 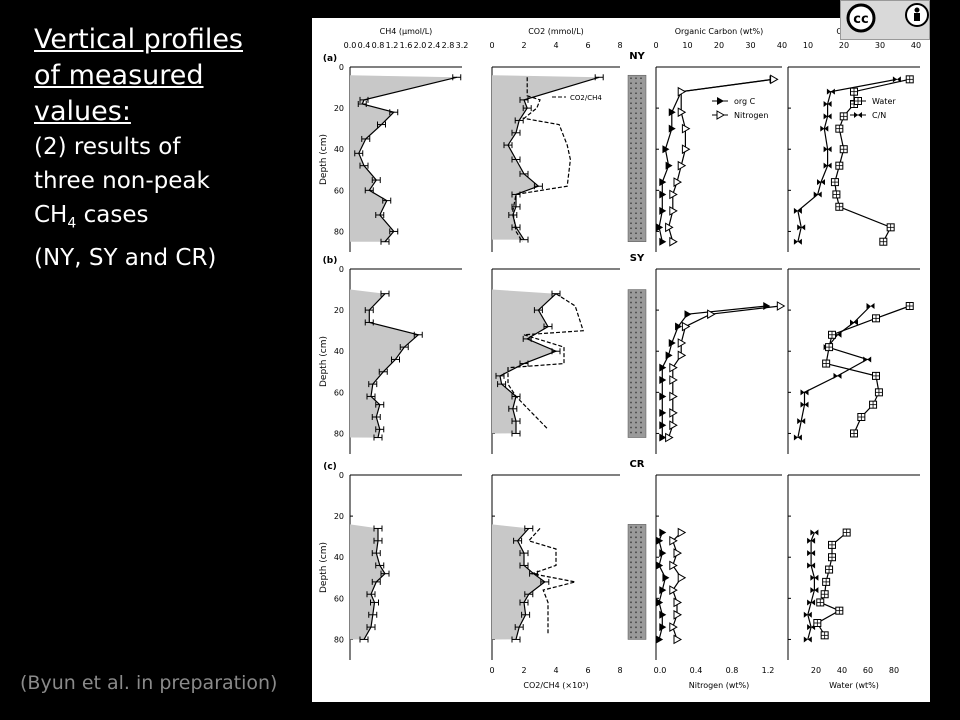 What do you see at coordinates (887, 18) in the screenshot?
I see `license-badge-svg: cc` at bounding box center [887, 18].